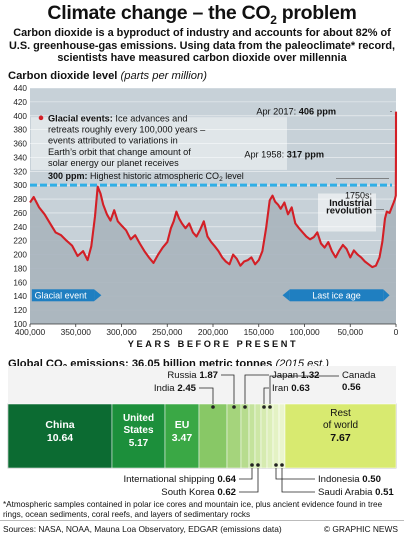  What do you see at coordinates (349, 479) in the screenshot?
I see `indonesia-callout: Indonesia 0.50` at bounding box center [349, 479].